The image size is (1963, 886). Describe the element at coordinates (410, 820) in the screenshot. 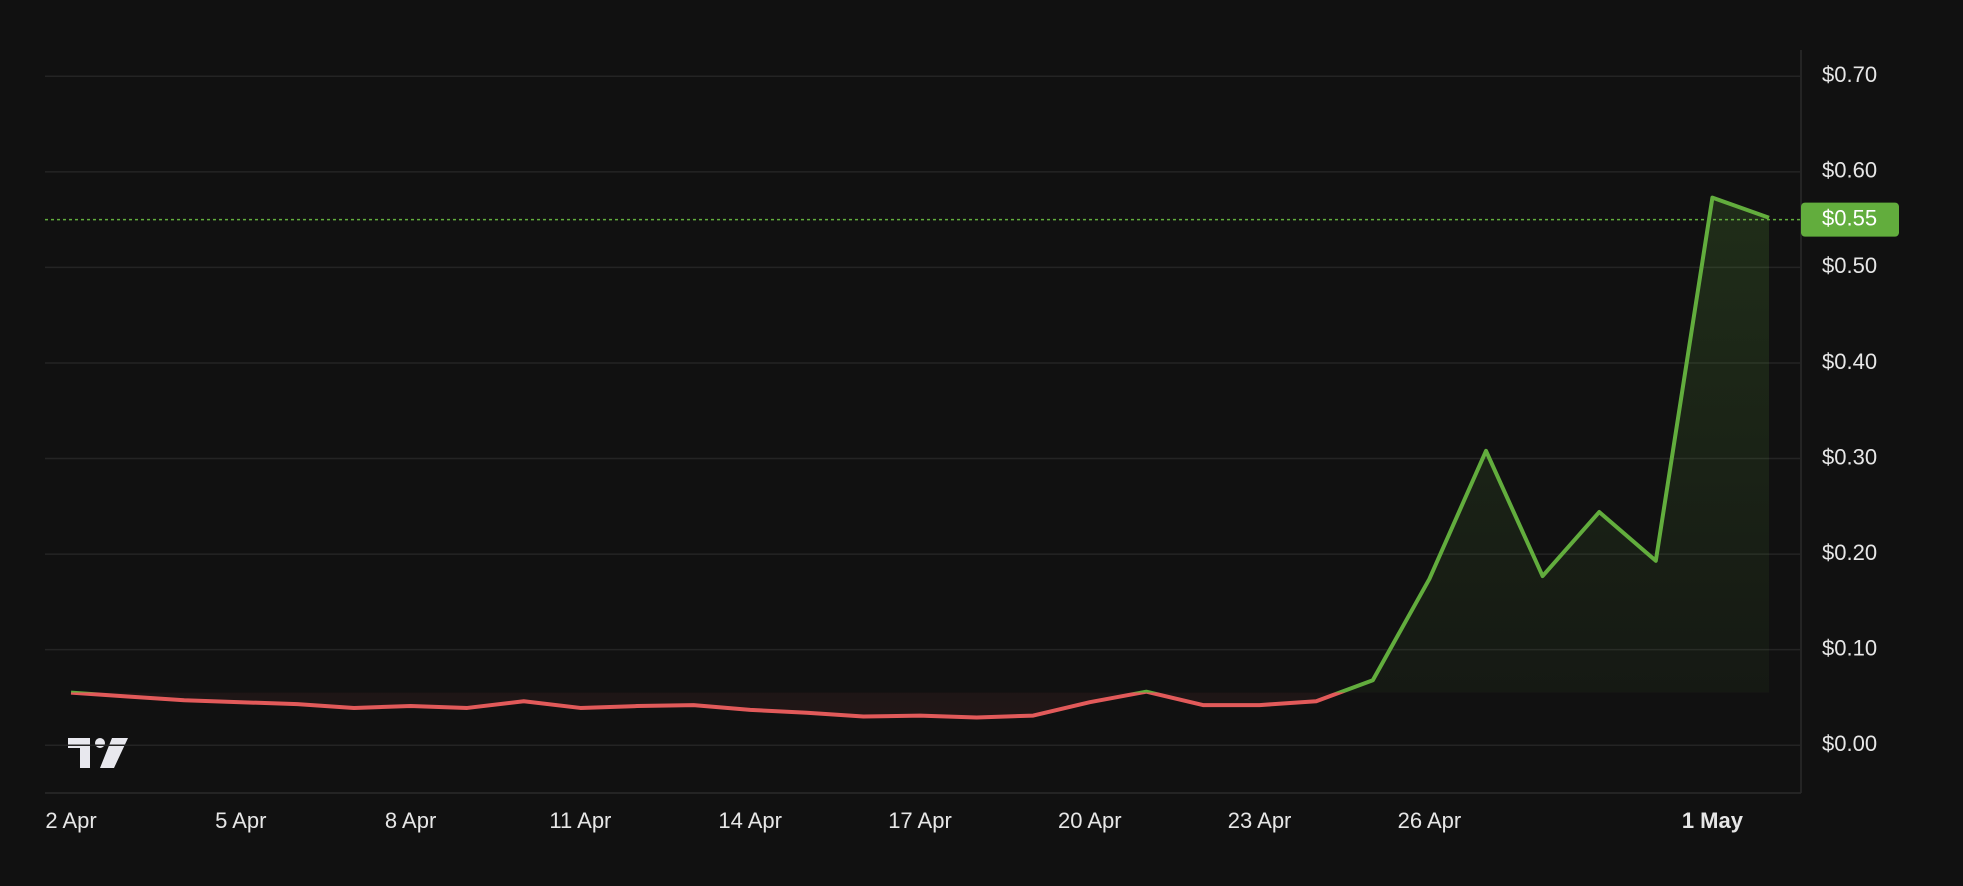

I see `x-tick-label: 8 Apr` at that location.